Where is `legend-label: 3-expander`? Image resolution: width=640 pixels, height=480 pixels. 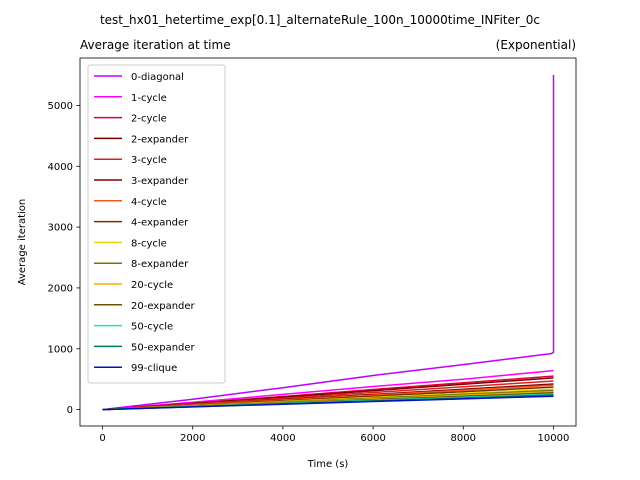
legend-label: 3-expander is located at coordinates (160, 181).